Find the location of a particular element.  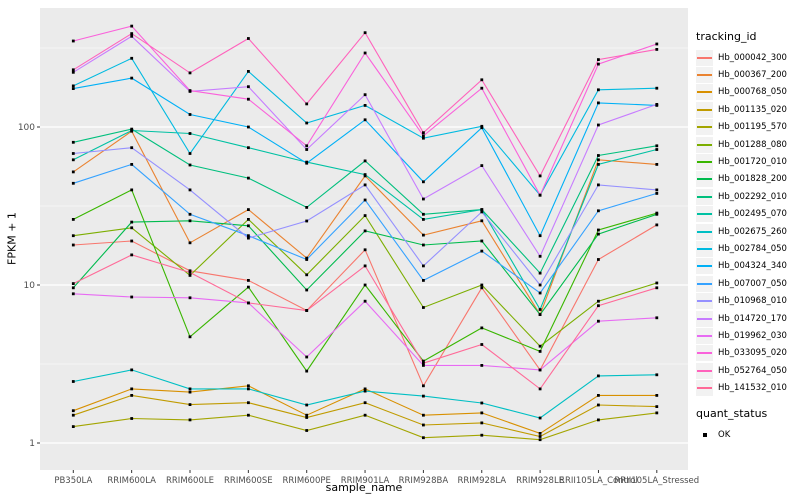

x-tick-label: RRII105LA_Control is located at coordinates (598, 481).